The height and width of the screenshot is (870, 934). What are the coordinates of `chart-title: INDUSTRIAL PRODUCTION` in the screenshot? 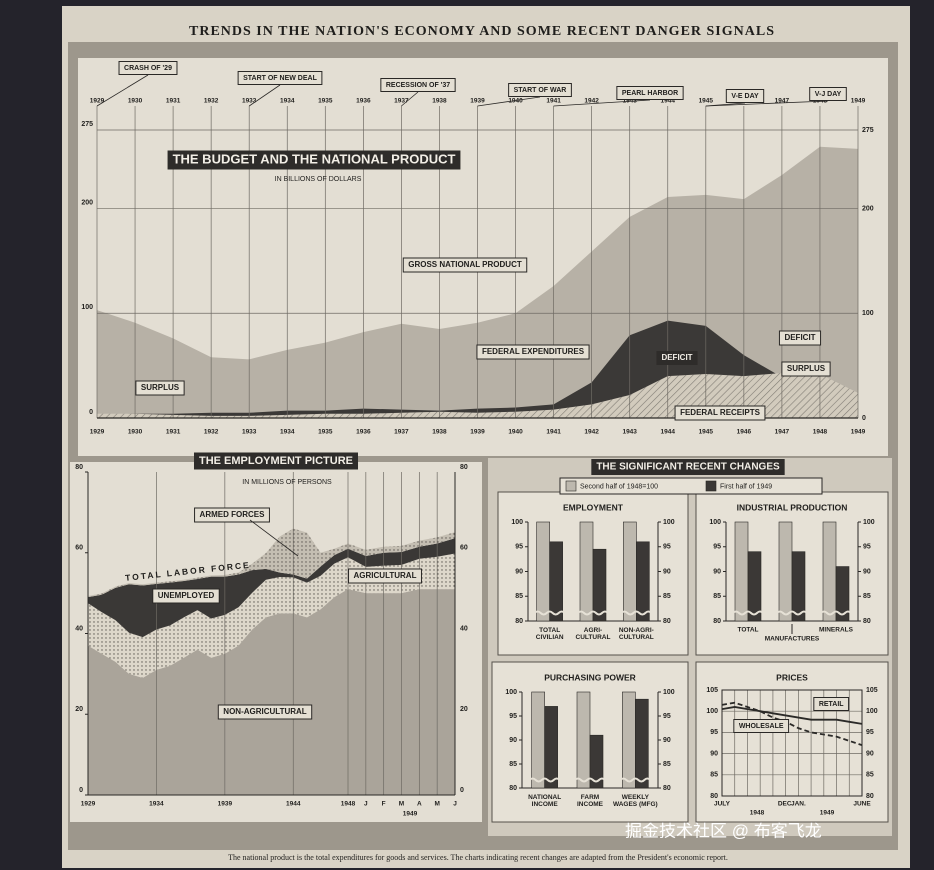 It's located at (792, 507).